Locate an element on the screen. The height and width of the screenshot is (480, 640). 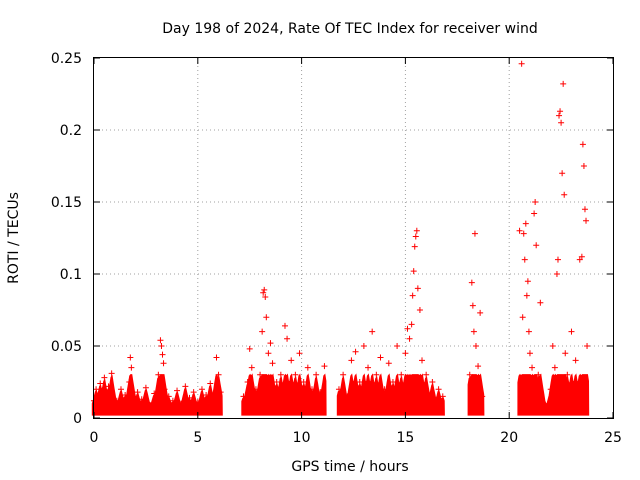
x-tick-label: 20 is located at coordinates (509, 438).